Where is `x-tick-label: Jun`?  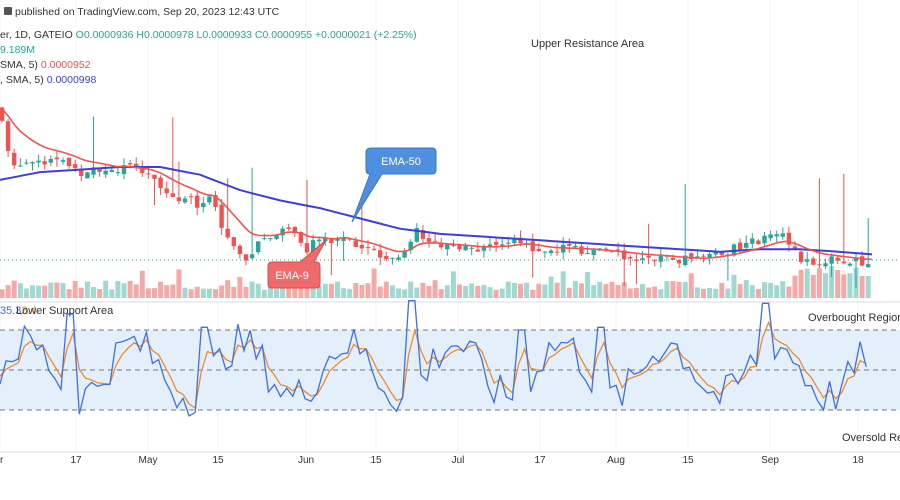
x-tick-label: Jun is located at coordinates (306, 460).